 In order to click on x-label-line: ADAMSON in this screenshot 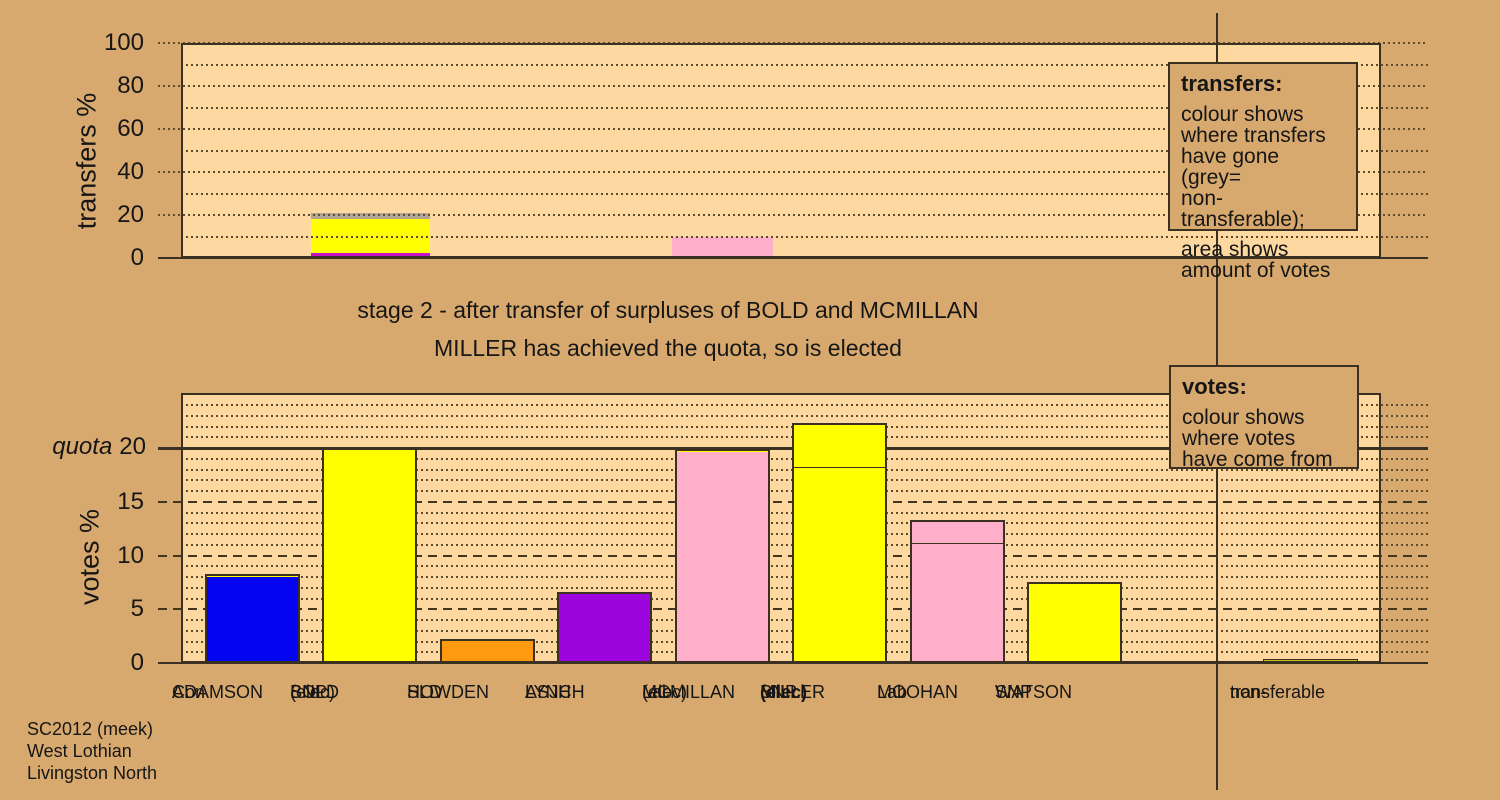, I will do `click(218, 692)`.